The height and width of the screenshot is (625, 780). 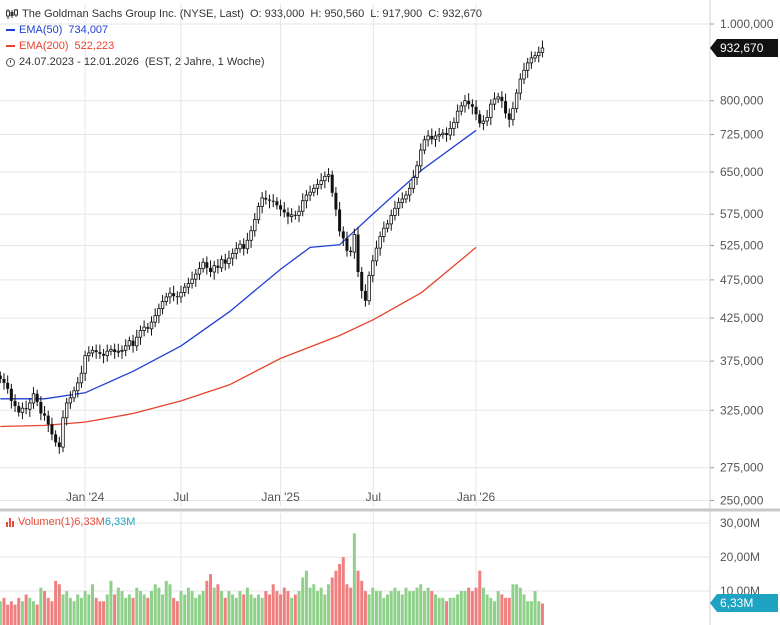 What do you see at coordinates (740, 557) in the screenshot?
I see `volume-y-tick-label: 20,00M` at bounding box center [740, 557].